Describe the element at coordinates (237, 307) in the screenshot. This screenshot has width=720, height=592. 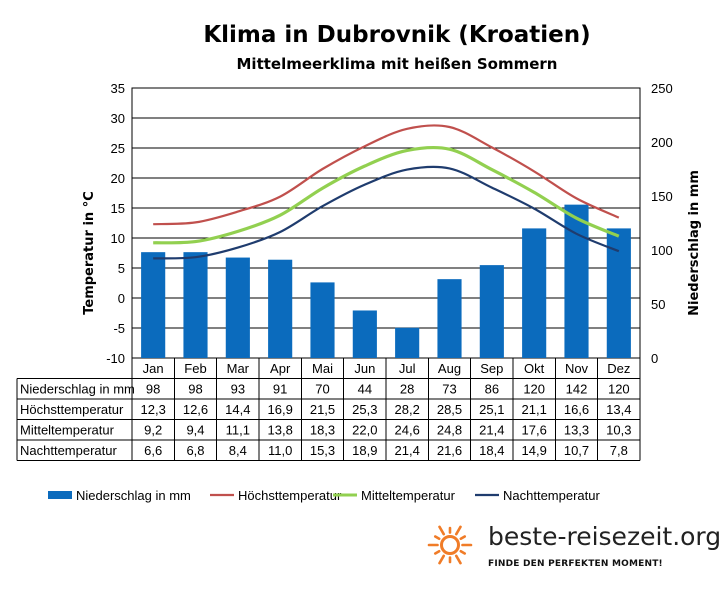
I see `bar-mar` at that location.